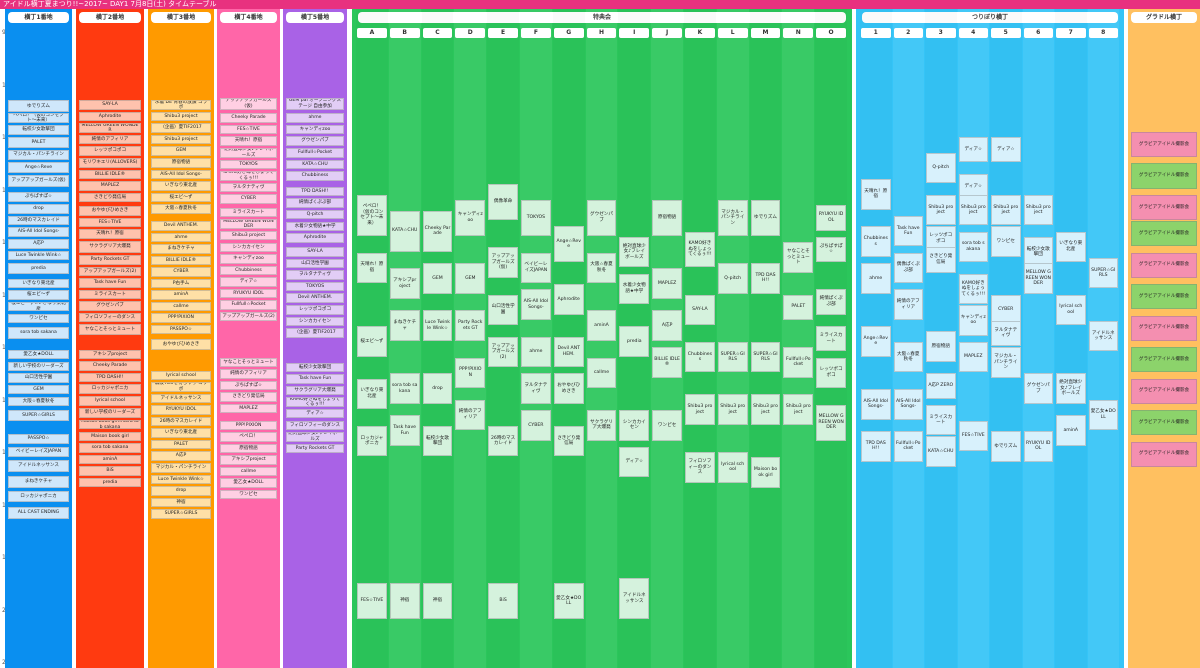 Image resolution: width=1200 pixels, height=668 pixels. I want to click on col4-slot: アキシブproject, so click(248, 460).